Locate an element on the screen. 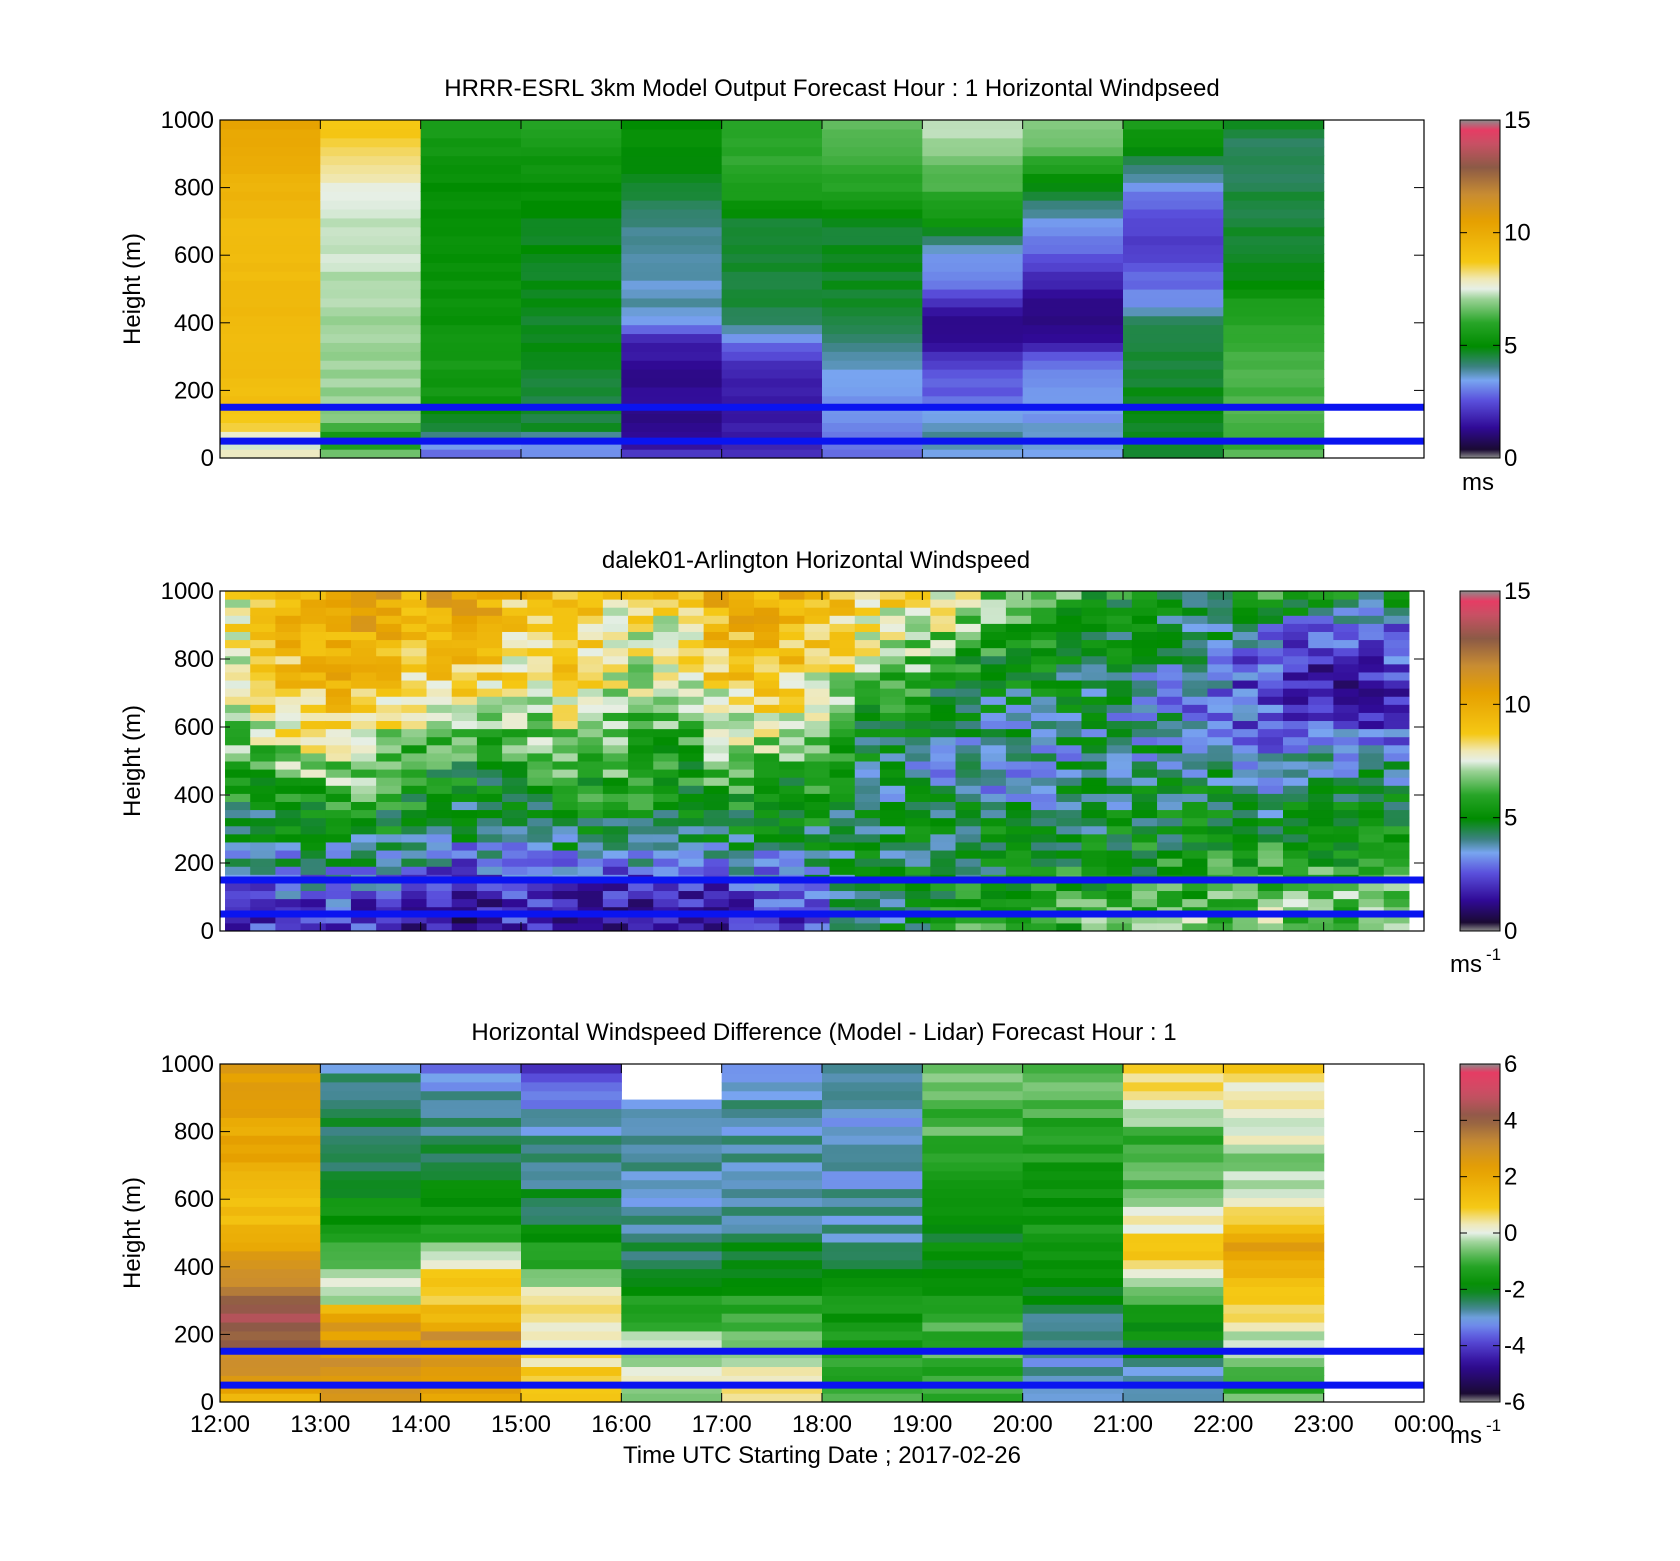 Image resolution: width=1680 pixels, height=1561 pixels. colorbar-tick-label: 0 is located at coordinates (1510, 458).